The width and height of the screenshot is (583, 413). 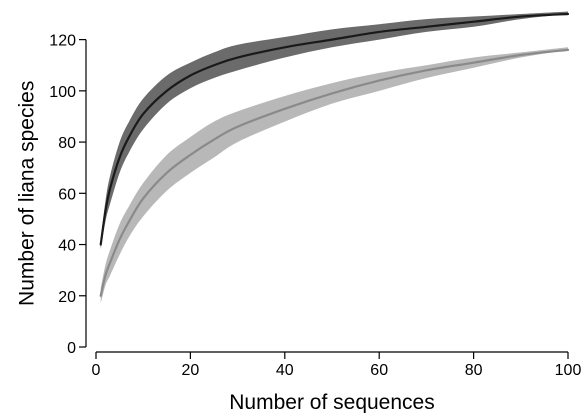 I want to click on x-ticks: 0 20 40 60 80 100, so click(x=337, y=365).